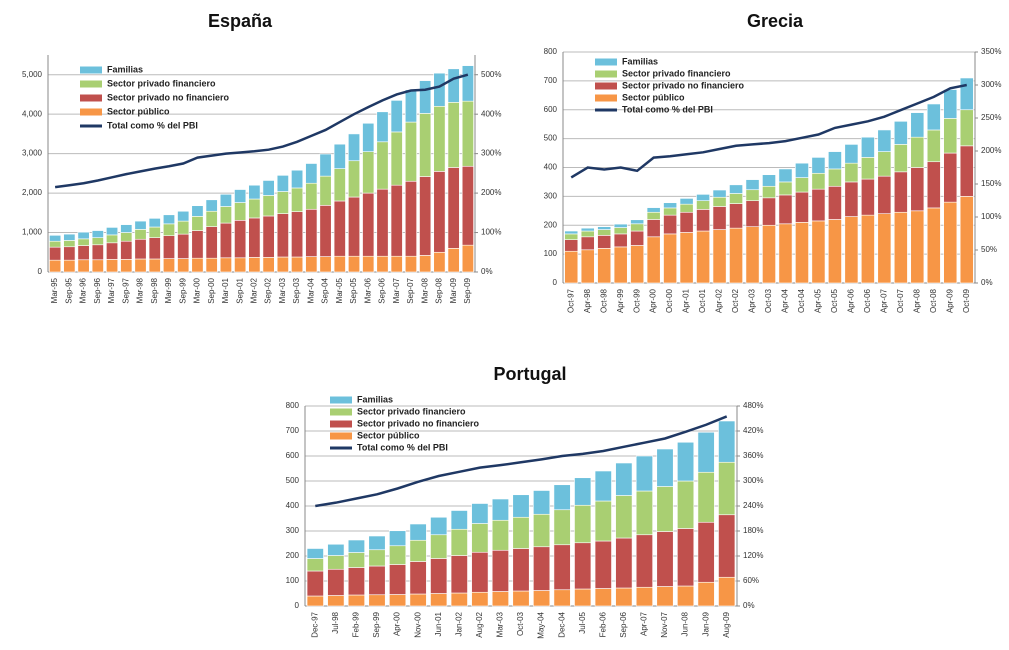 This screenshot has height=650, width=1009. I want to click on y-tick-label: 3,000, so click(32, 153).